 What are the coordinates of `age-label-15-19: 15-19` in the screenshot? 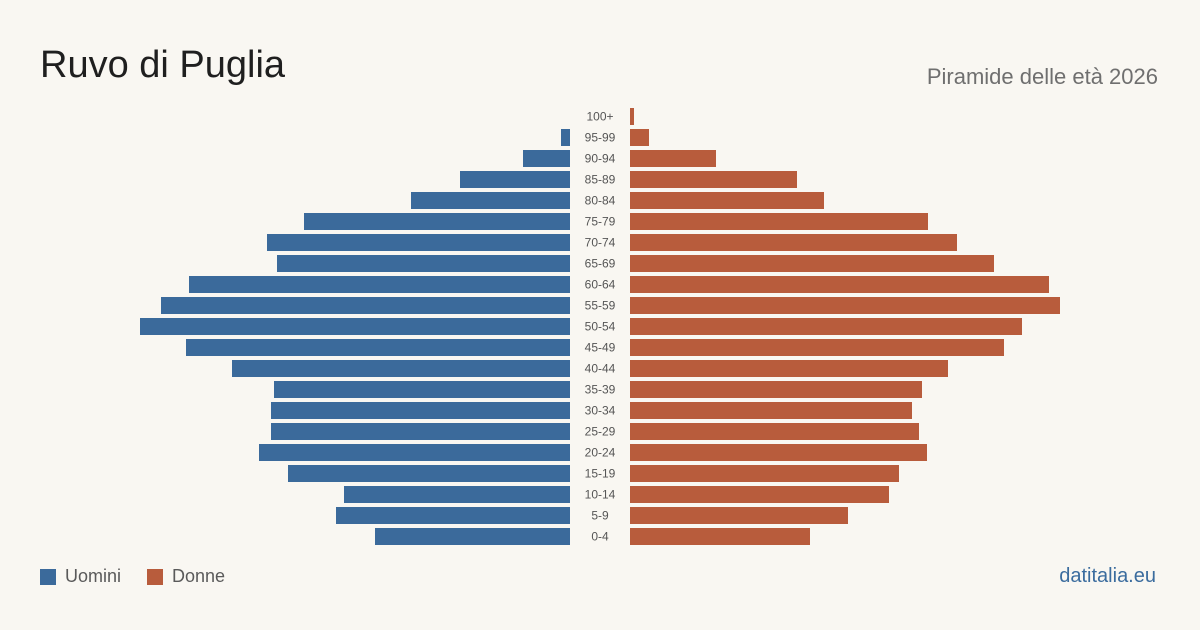 It's located at (600, 474).